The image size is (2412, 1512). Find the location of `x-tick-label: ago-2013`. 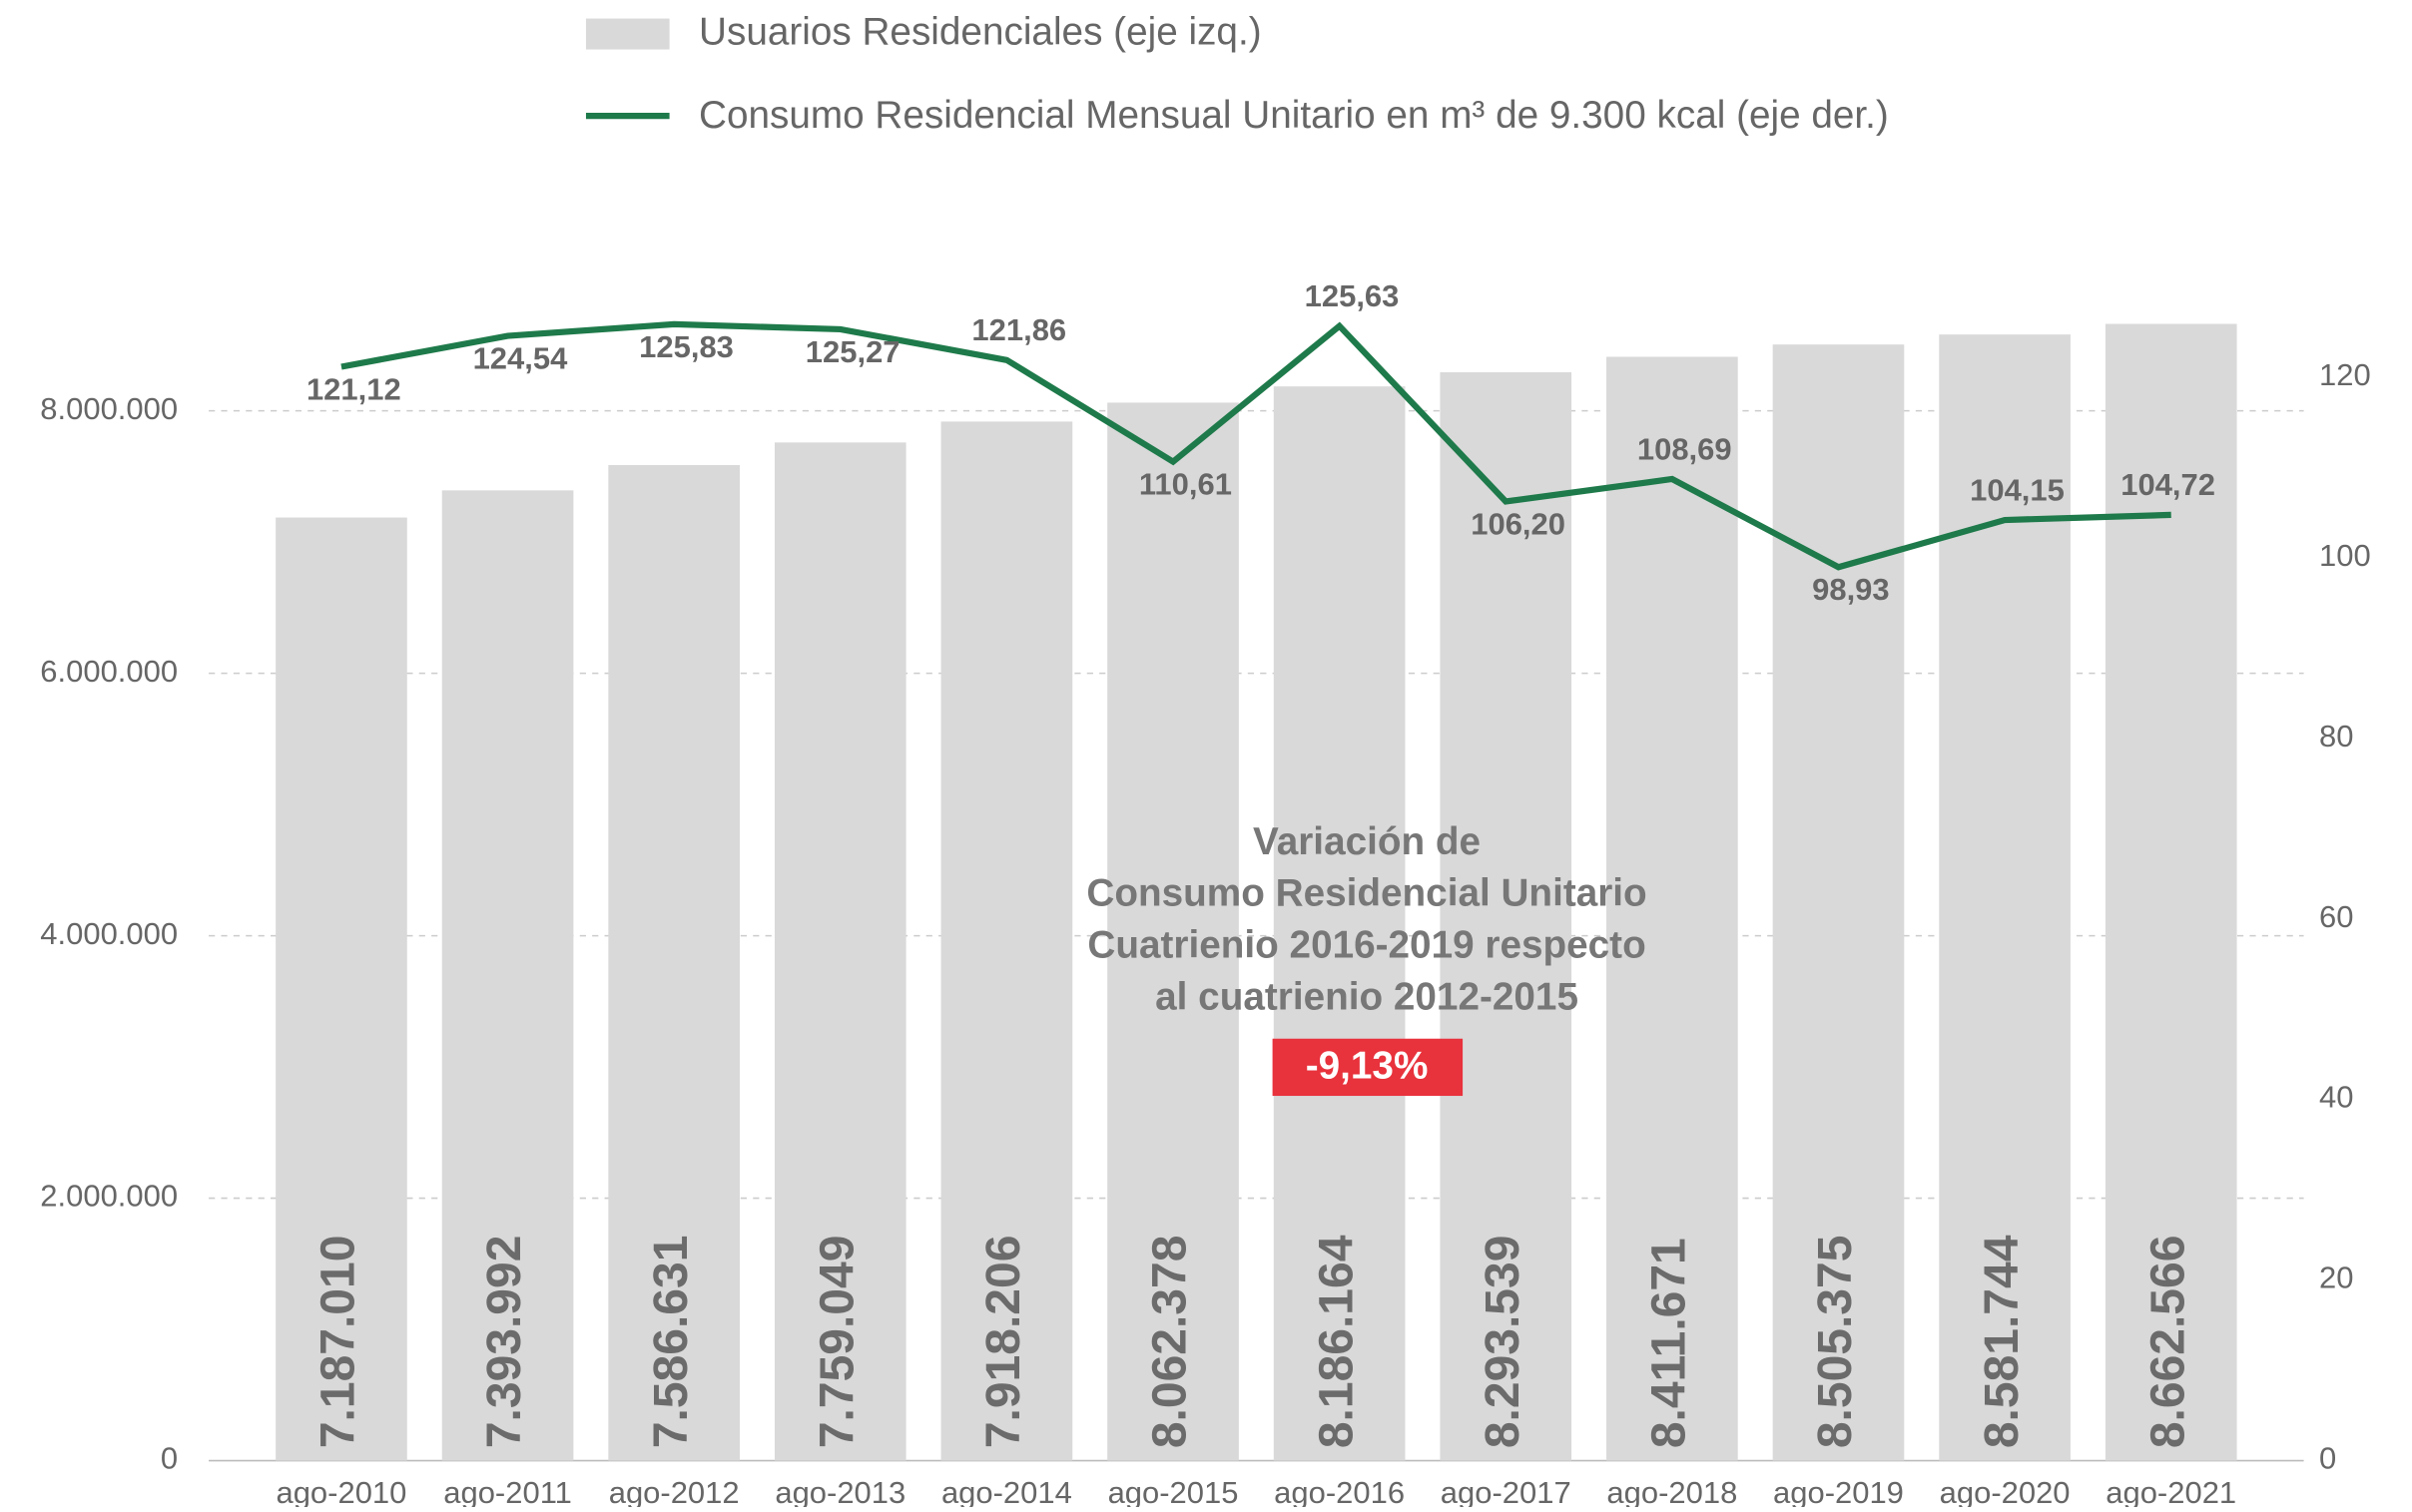

x-tick-label: ago-2013 is located at coordinates (840, 1491).